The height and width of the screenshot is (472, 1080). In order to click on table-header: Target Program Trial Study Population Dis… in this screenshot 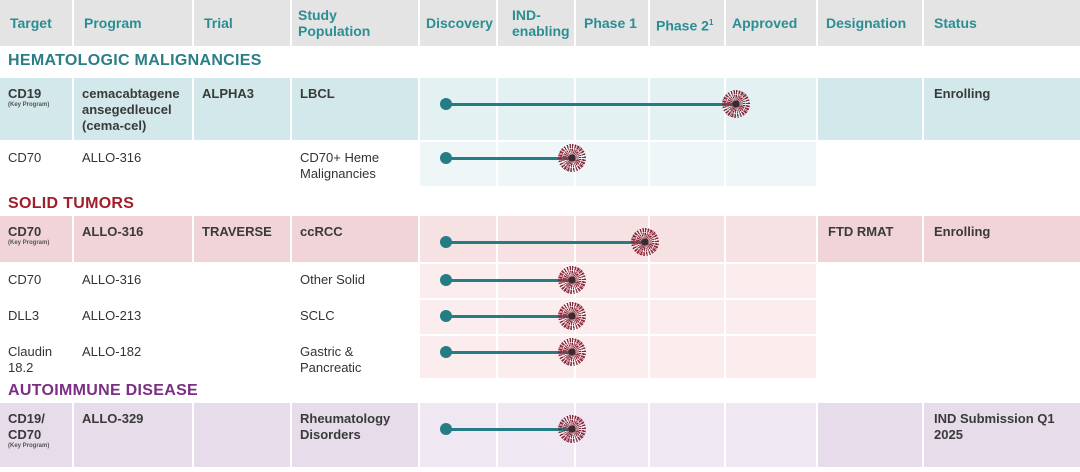, I will do `click(540, 23)`.